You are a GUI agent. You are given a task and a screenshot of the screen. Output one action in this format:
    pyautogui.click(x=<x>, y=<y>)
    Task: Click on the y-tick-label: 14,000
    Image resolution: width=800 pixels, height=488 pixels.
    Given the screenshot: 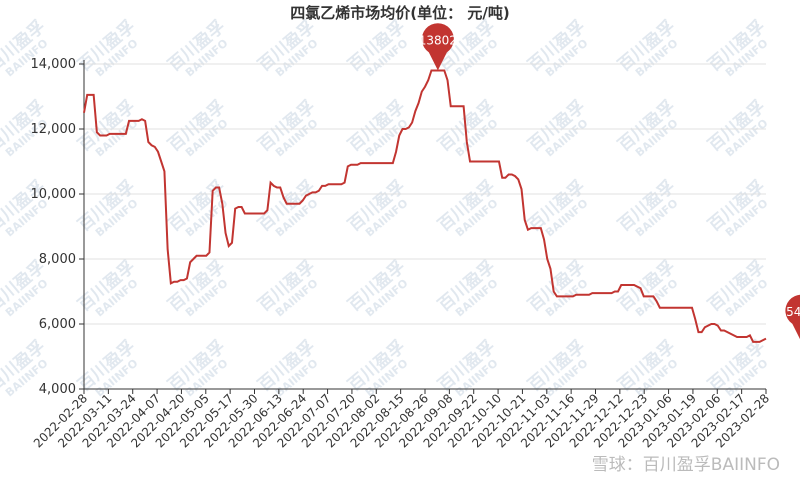 What is the action you would take?
    pyautogui.click(x=54, y=64)
    